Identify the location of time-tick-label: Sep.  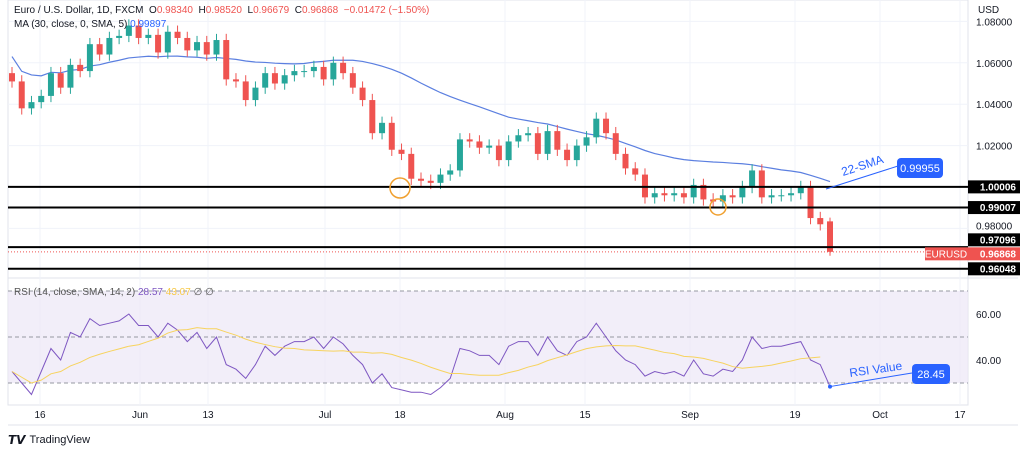
(690, 415).